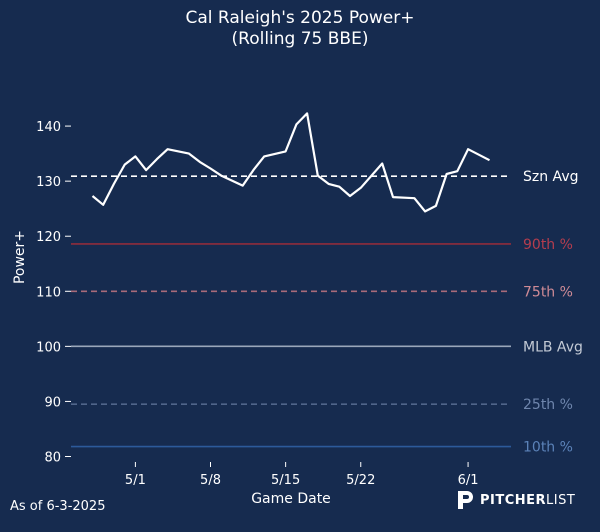 The image size is (600, 532). Describe the element at coordinates (548, 292) in the screenshot. I see `reference-label-2: 75th %` at that location.